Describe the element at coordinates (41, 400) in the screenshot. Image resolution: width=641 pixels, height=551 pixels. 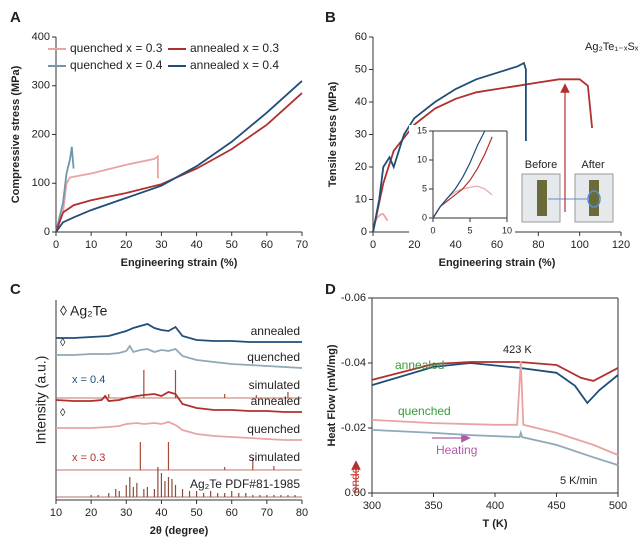
I see `y-axis-label: Intensity (a.u.)` at that location.